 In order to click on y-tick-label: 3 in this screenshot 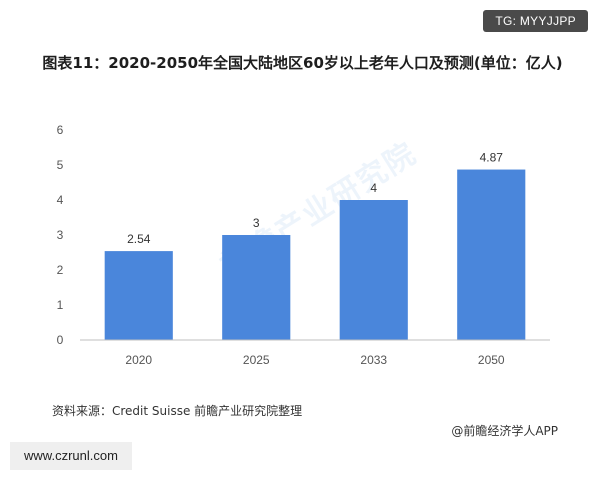, I will do `click(60, 235)`.